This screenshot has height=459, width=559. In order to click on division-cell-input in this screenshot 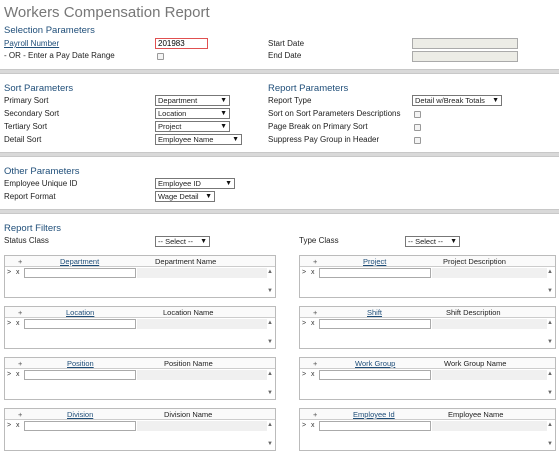, I will do `click(80, 426)`.